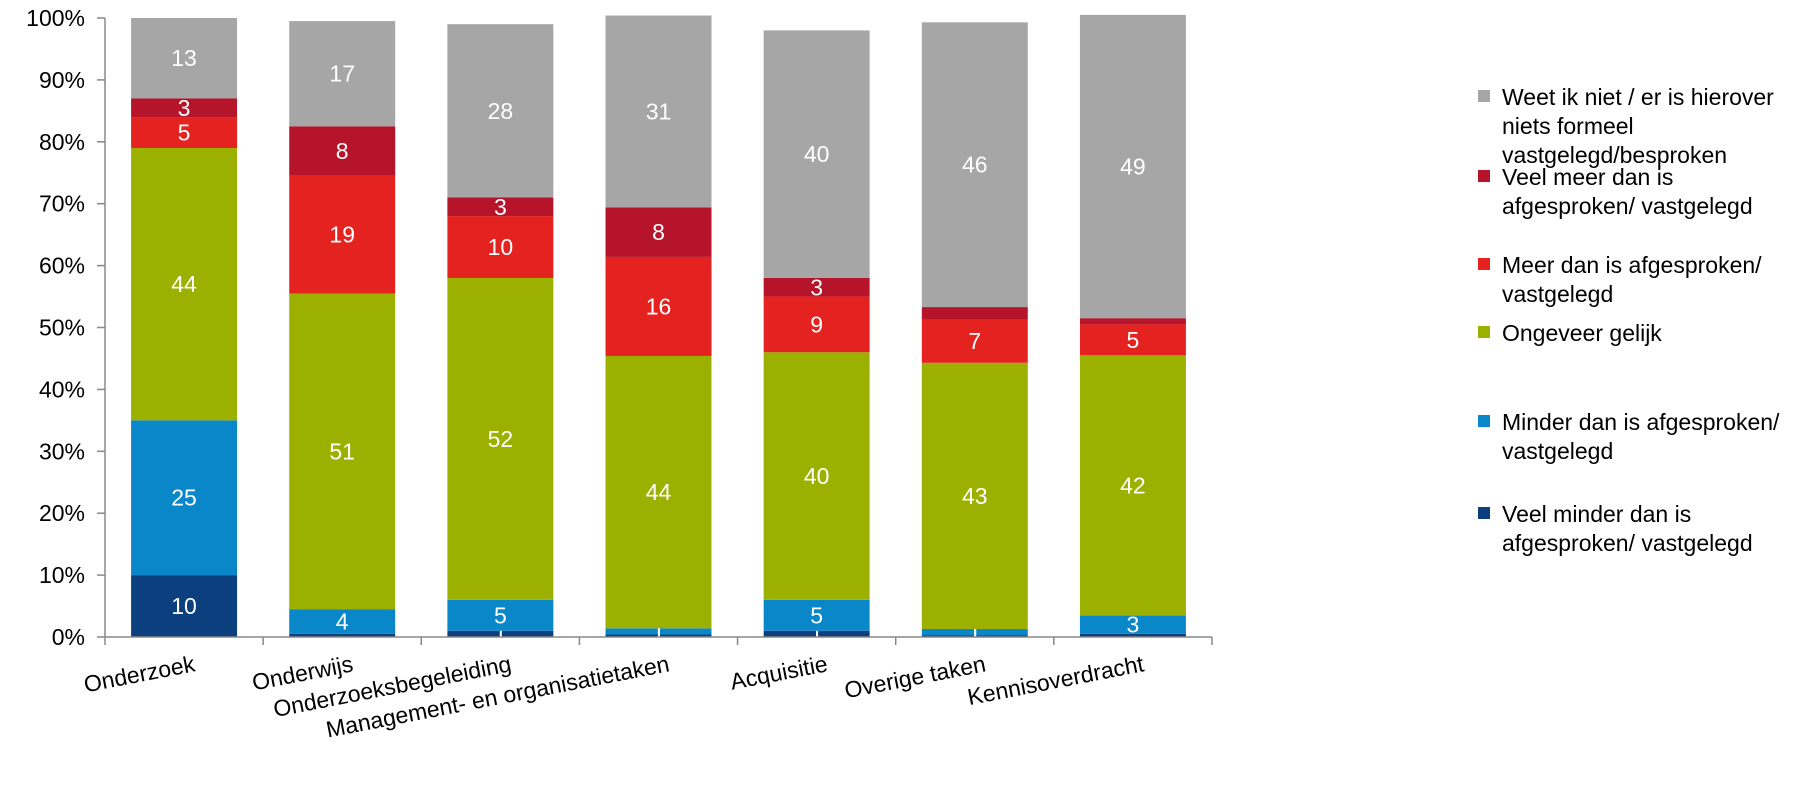  Describe the element at coordinates (1632, 265) in the screenshot. I see `legend-label: Meer dan is afgesproken/` at that location.